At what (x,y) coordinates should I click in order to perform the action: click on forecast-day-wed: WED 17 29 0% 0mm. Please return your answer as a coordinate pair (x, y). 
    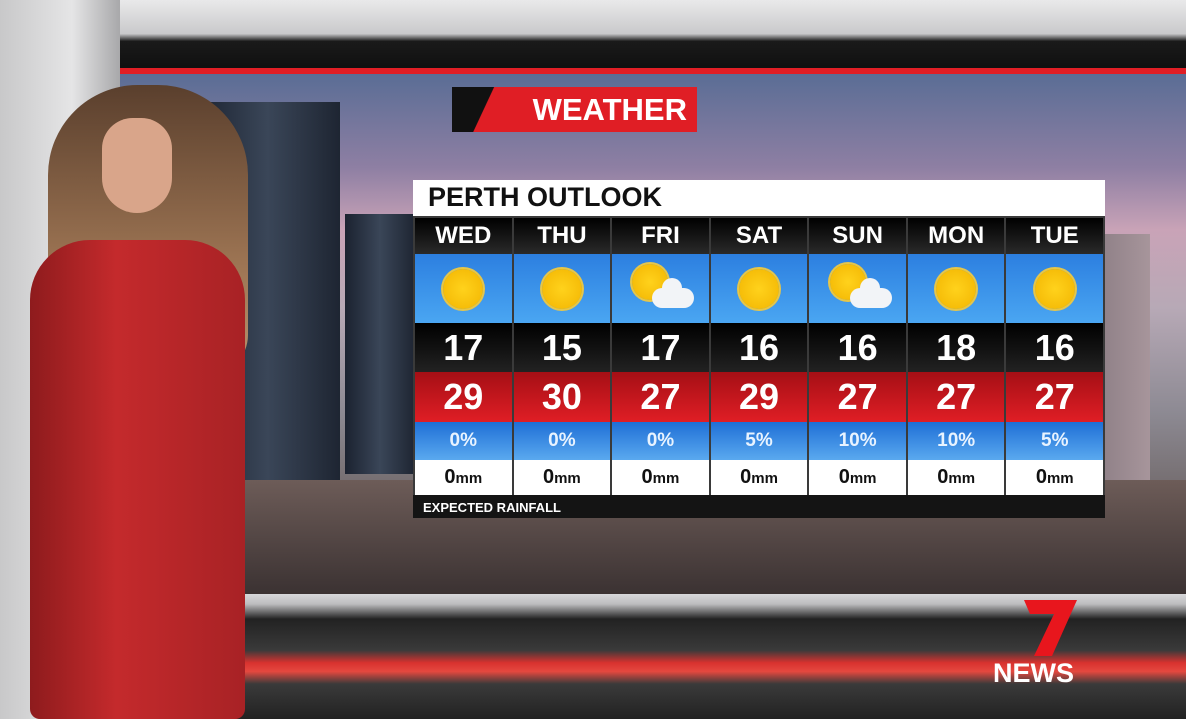
    Looking at the image, I should click on (463, 356).